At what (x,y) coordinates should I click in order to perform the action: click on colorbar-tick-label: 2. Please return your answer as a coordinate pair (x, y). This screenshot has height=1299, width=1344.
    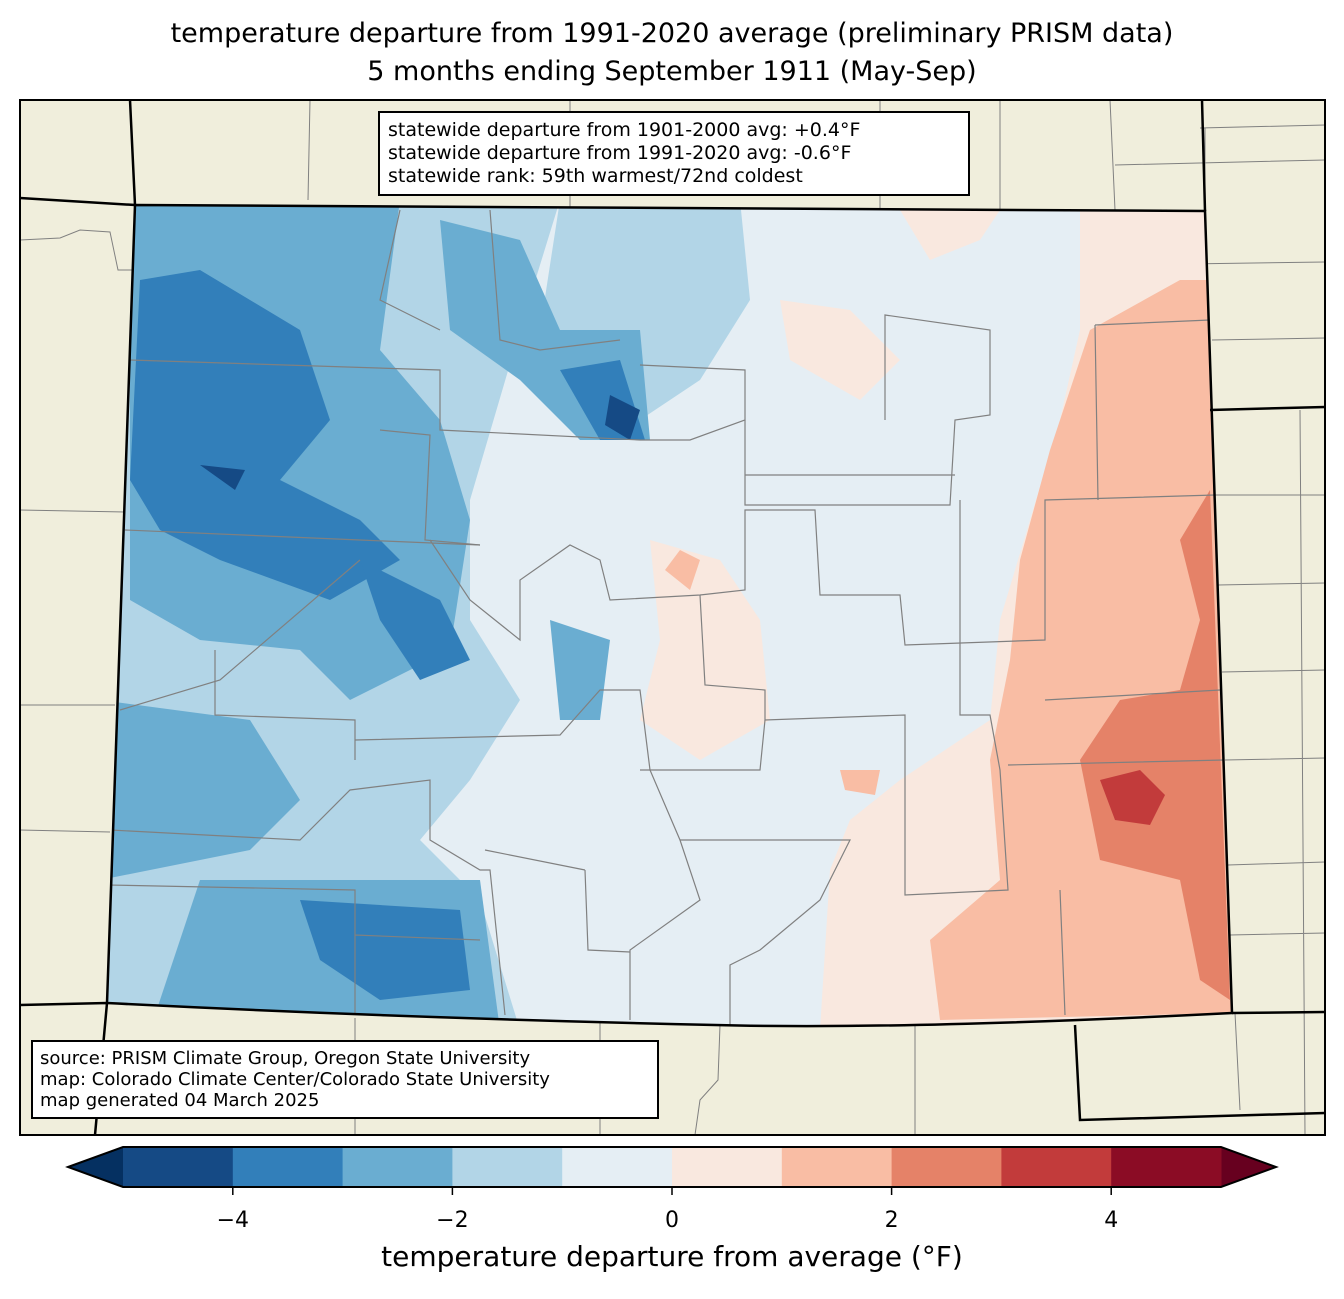
    Looking at the image, I should click on (891, 1220).